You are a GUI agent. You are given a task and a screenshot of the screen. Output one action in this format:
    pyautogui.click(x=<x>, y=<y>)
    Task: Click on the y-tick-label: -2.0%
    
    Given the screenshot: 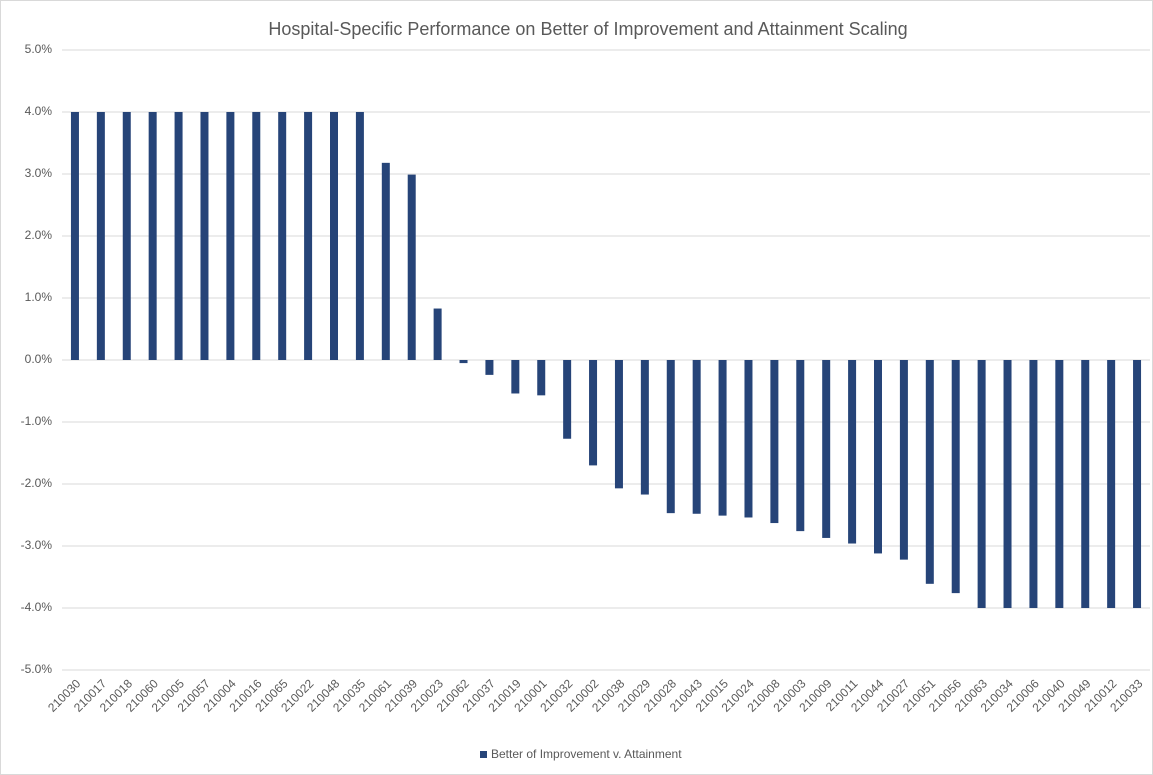 What is the action you would take?
    pyautogui.click(x=37, y=483)
    